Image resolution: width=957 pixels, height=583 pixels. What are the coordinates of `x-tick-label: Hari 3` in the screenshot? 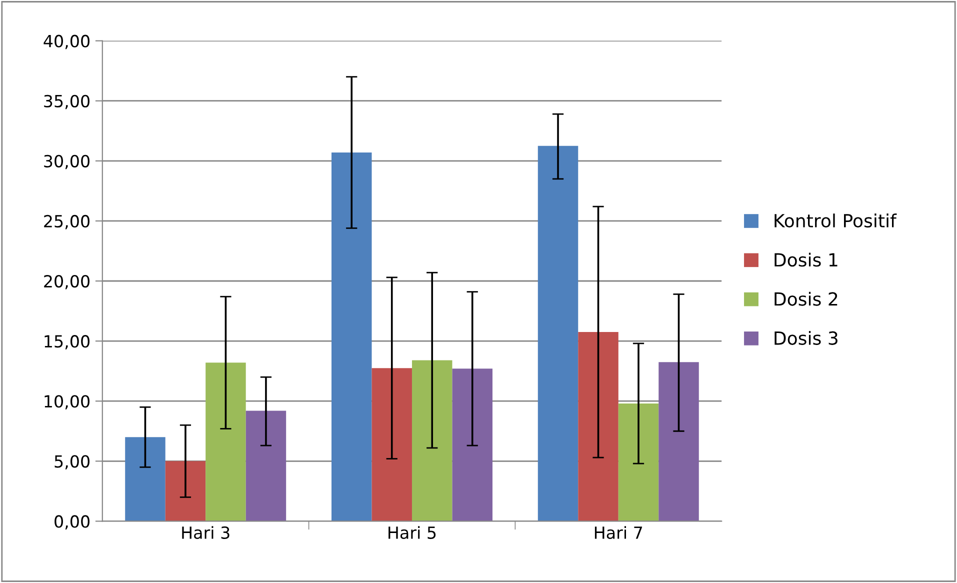 It's located at (206, 532).